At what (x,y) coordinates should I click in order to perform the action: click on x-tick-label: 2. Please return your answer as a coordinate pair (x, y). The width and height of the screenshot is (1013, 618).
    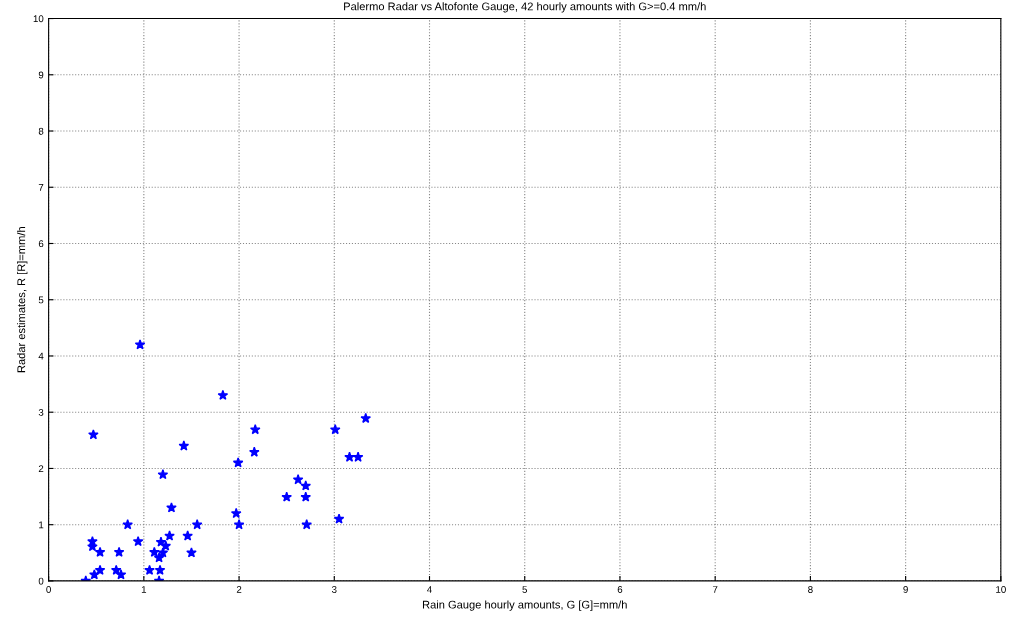
    Looking at the image, I should click on (239, 589).